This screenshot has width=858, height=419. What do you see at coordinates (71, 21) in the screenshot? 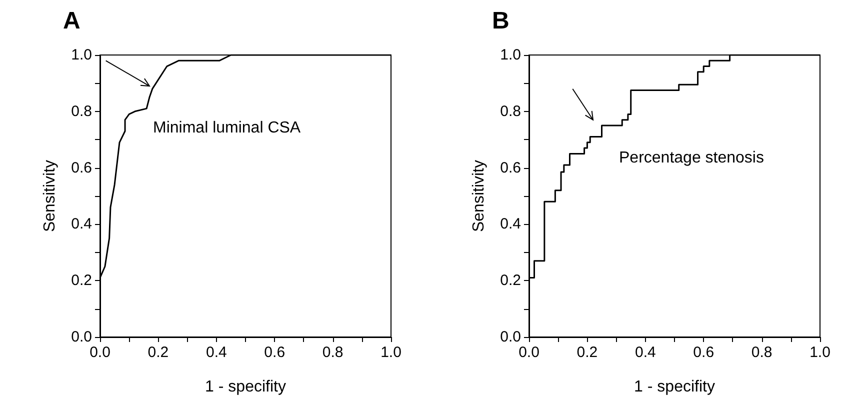
I see `chart-title: A` at bounding box center [71, 21].